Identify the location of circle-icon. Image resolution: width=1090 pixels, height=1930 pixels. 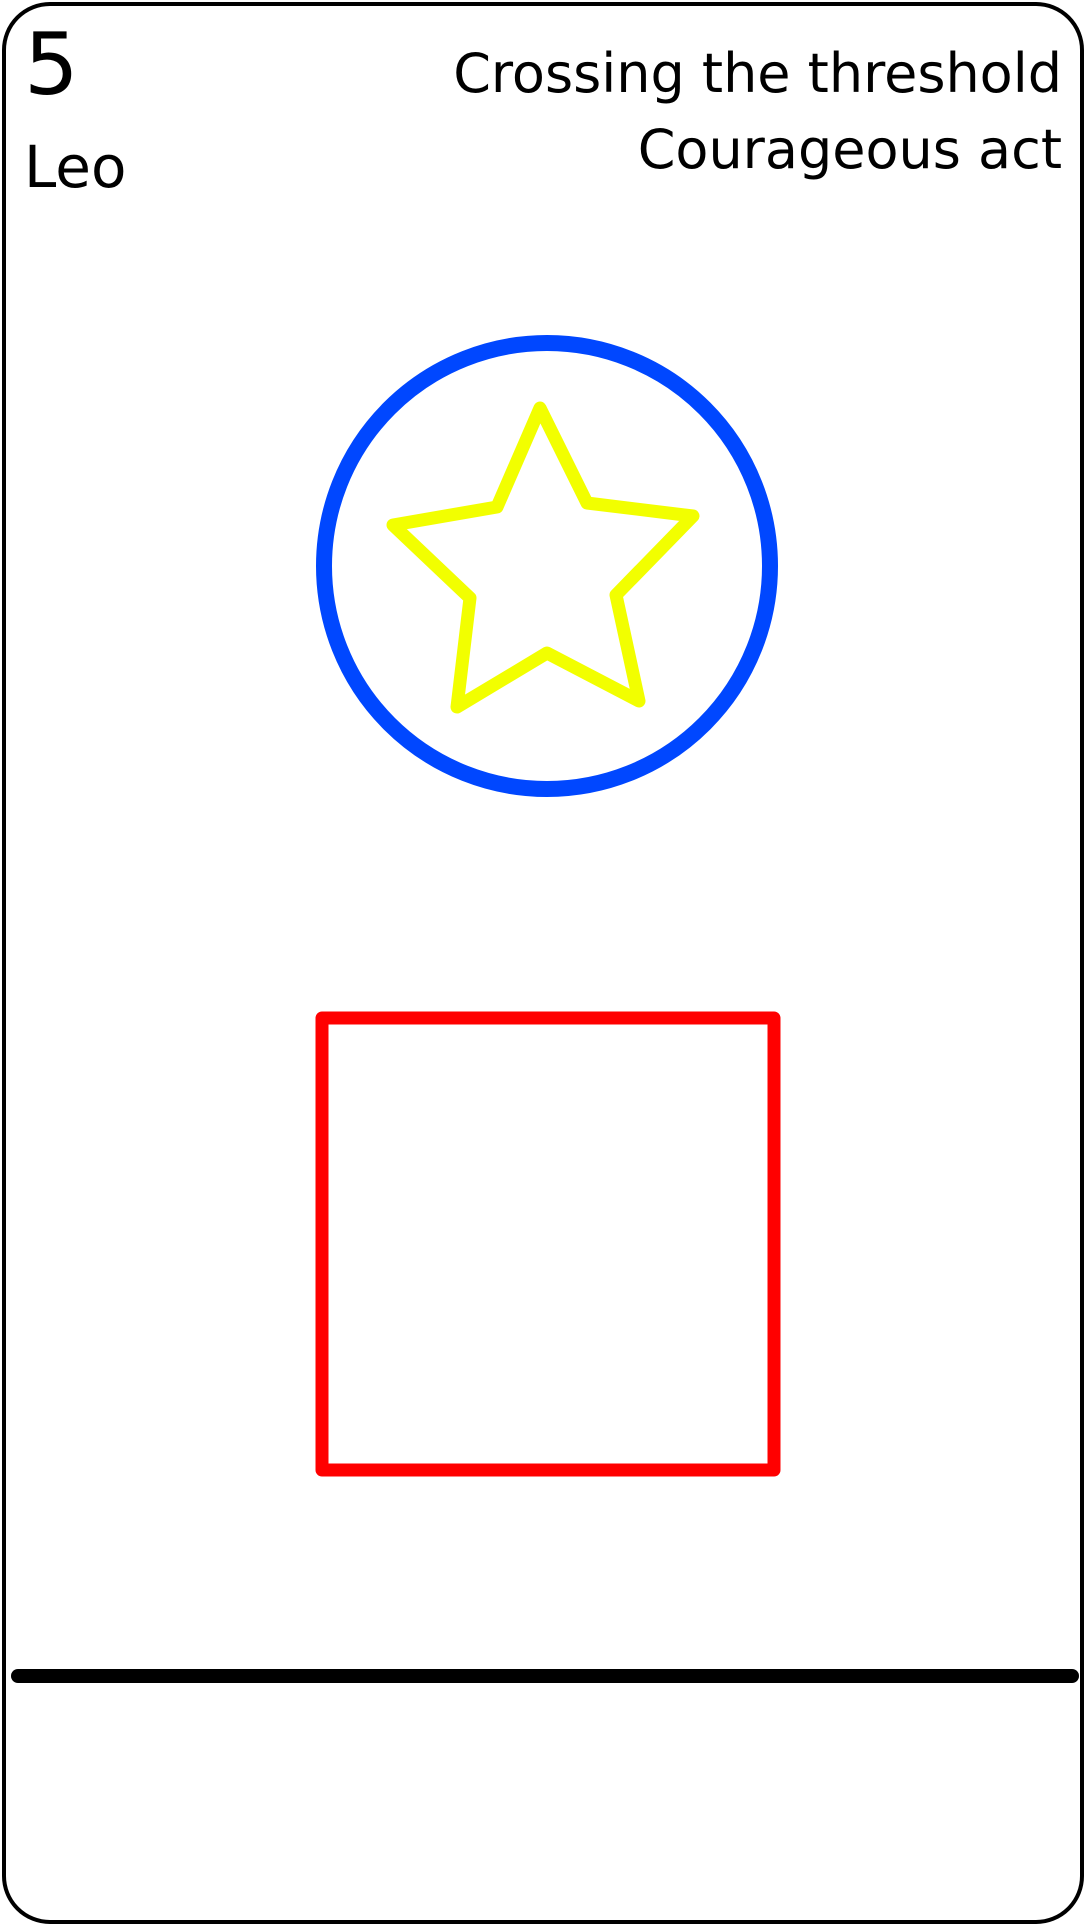
(547, 566).